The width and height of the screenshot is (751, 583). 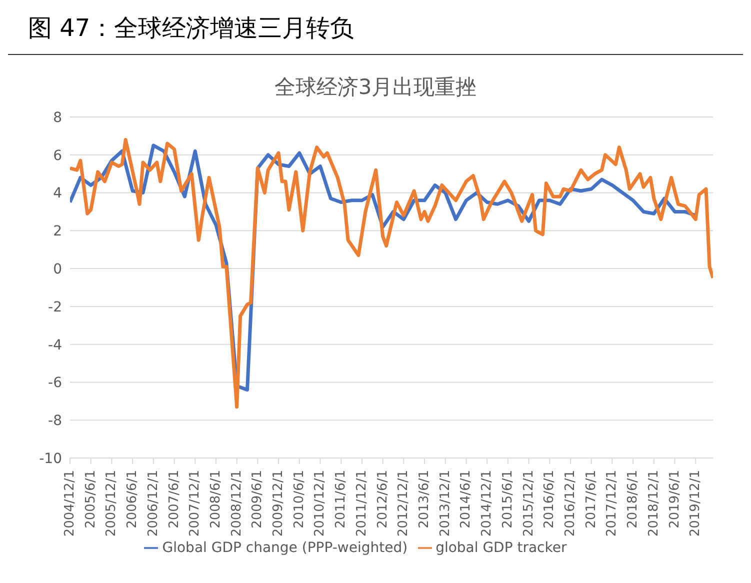 What do you see at coordinates (50, 458) in the screenshot?
I see `y-tick-label: -10` at bounding box center [50, 458].